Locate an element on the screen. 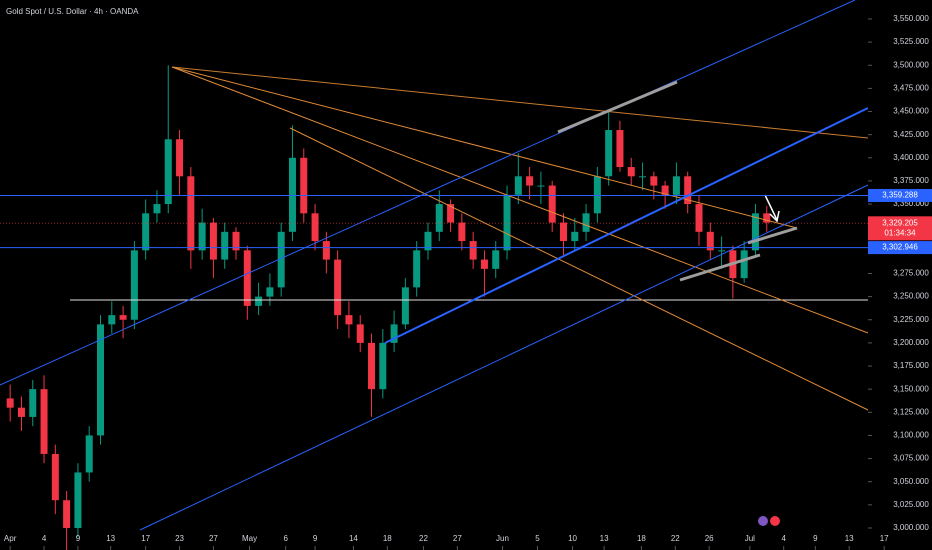 This screenshot has height=550, width=932. x-tick-label: 10 is located at coordinates (572, 538).